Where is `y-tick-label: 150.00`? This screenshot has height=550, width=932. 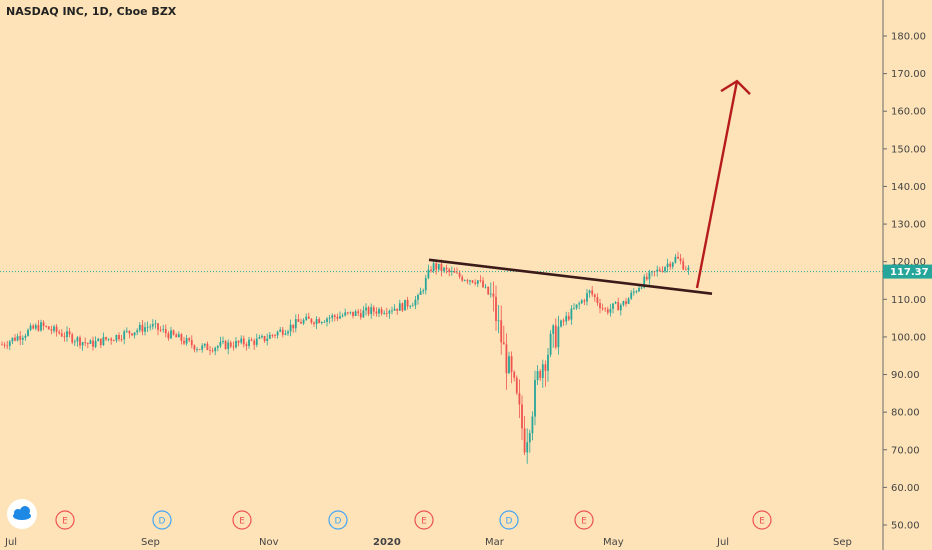 y-tick-label: 150.00 is located at coordinates (908, 149).